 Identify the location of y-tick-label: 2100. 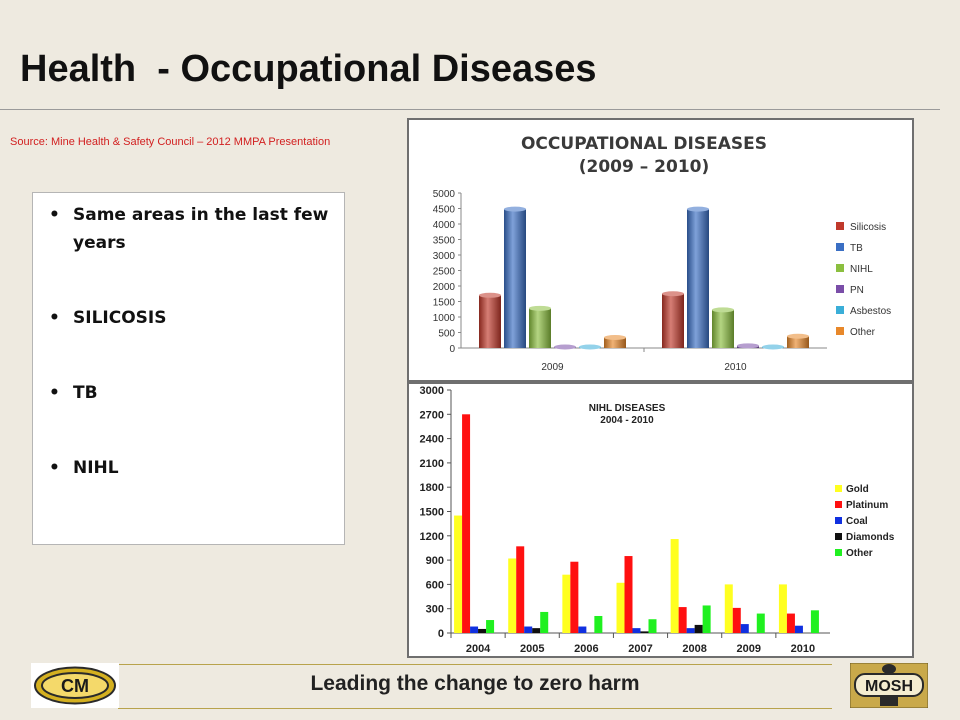
(432, 464).